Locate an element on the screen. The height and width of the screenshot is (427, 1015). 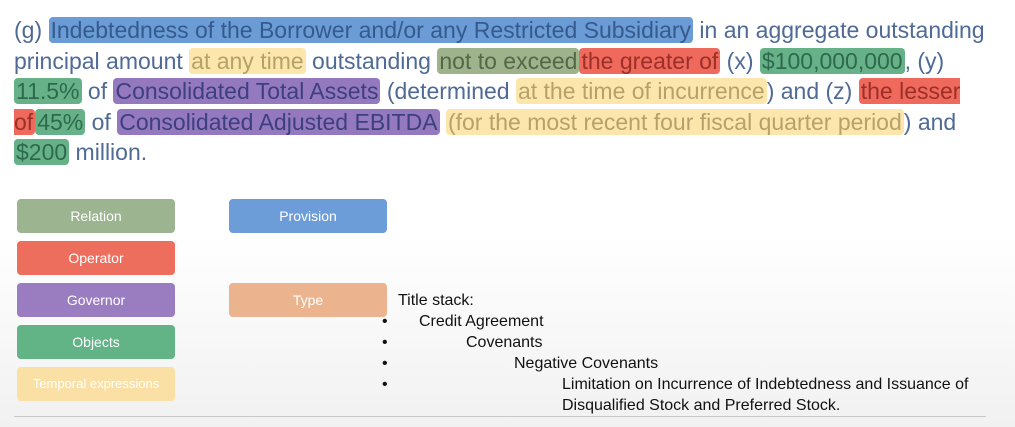
passage-text: ) and (z) is located at coordinates (812, 91).